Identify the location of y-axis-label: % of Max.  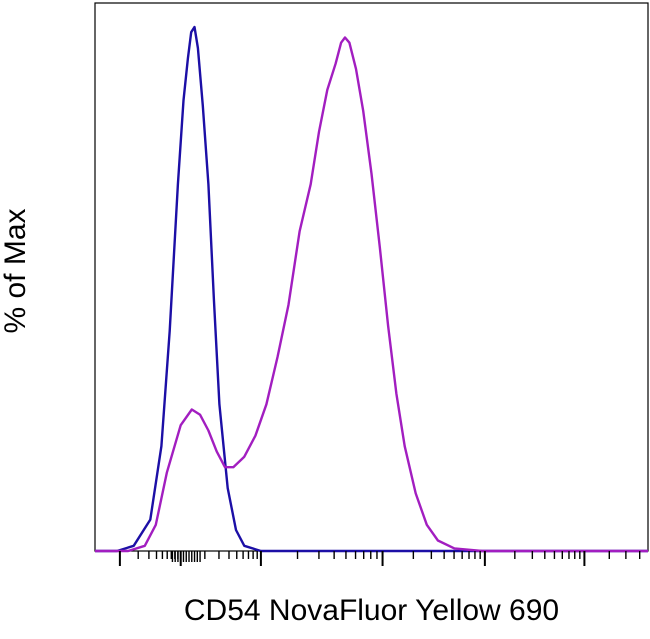
(16, 271).